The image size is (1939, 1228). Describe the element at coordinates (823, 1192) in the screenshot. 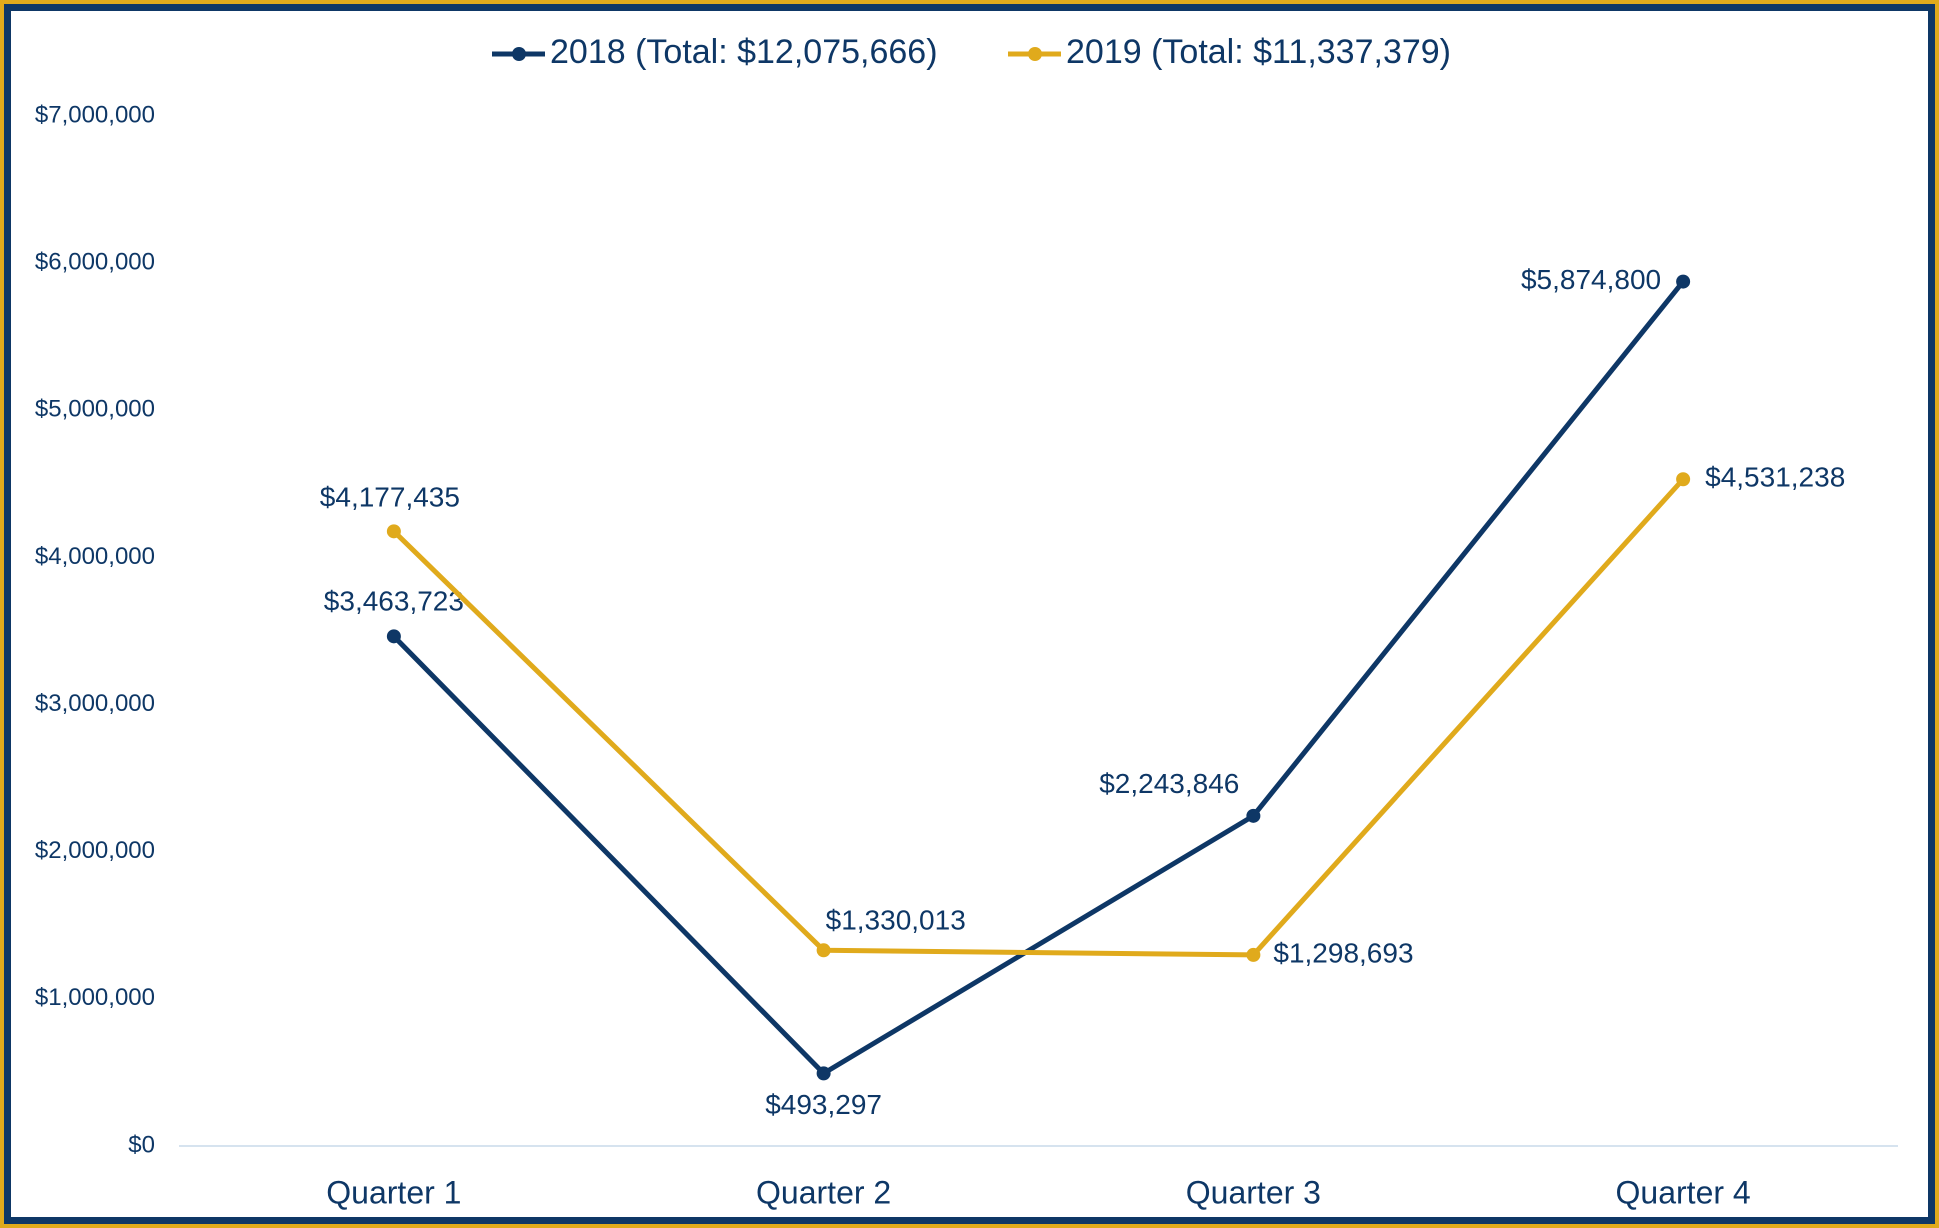

I see `x-tick-label: Quarter 2` at that location.